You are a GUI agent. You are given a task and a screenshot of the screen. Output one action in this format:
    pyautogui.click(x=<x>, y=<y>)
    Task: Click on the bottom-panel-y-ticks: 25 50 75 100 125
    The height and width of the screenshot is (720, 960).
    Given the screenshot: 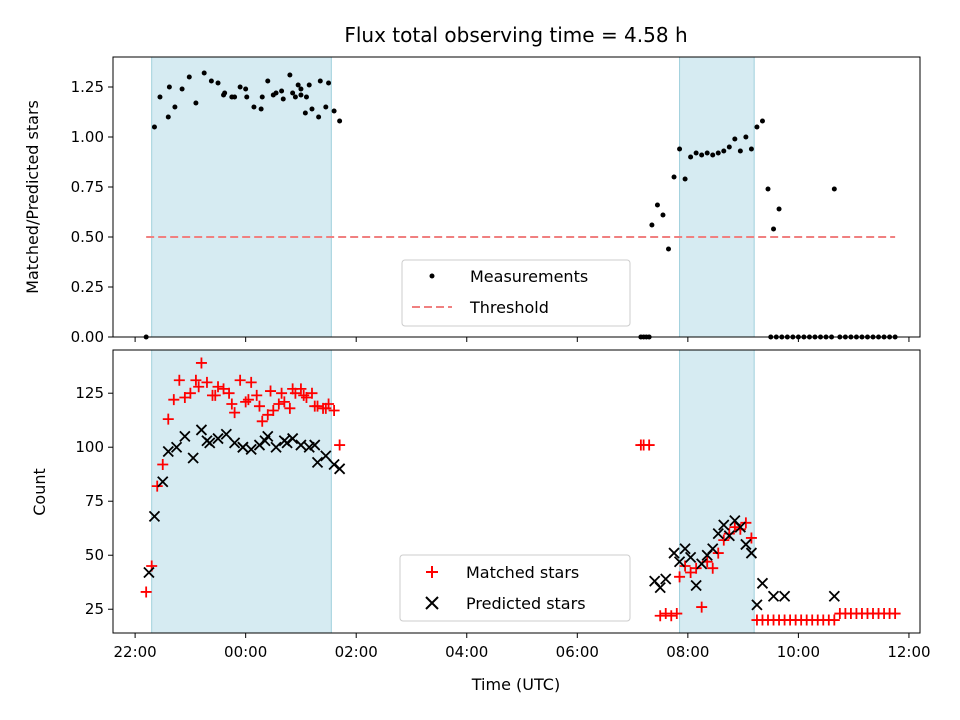 What is the action you would take?
    pyautogui.click(x=94, y=501)
    